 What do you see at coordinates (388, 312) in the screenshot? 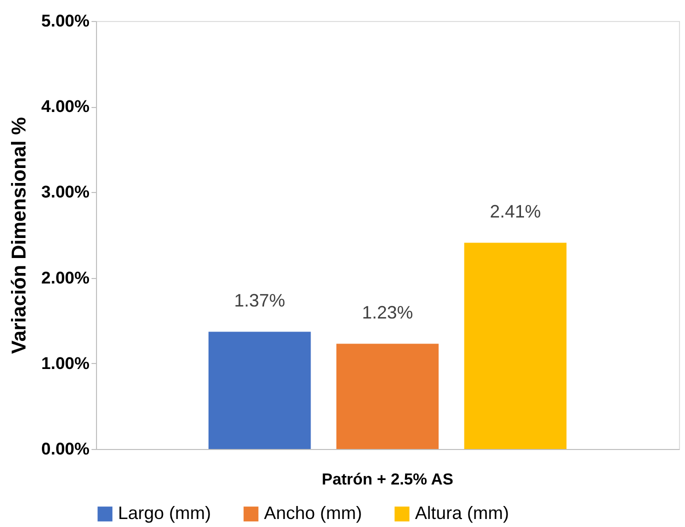
I see `data-label: 1.23%` at bounding box center [388, 312].